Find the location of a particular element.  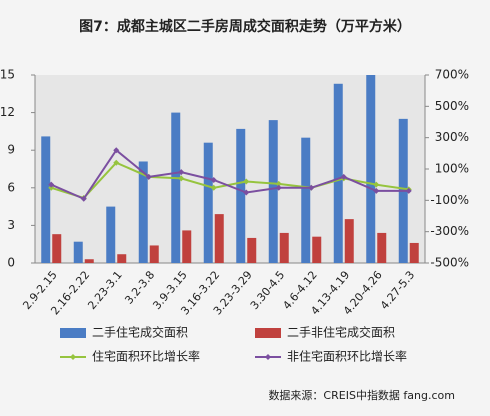

y-tick-label: 6 is located at coordinates (11, 187).